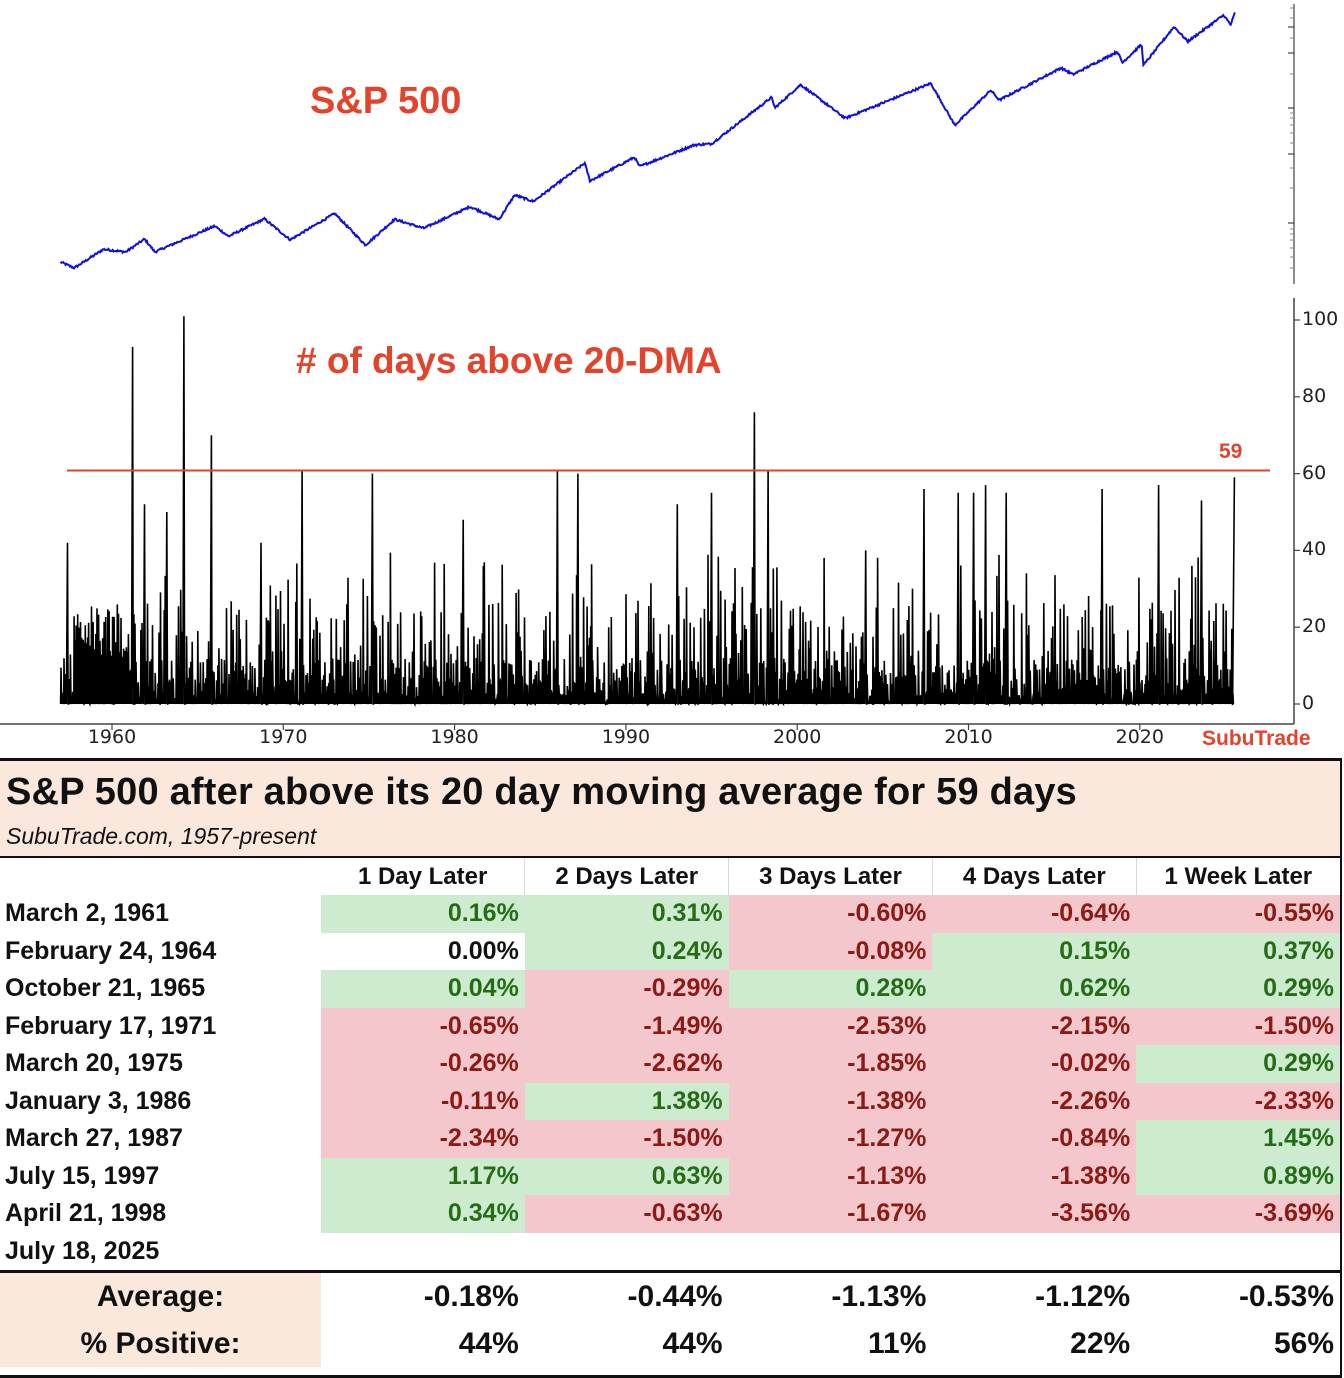  I want to click on x-tick-label: 2020, so click(1139, 737).